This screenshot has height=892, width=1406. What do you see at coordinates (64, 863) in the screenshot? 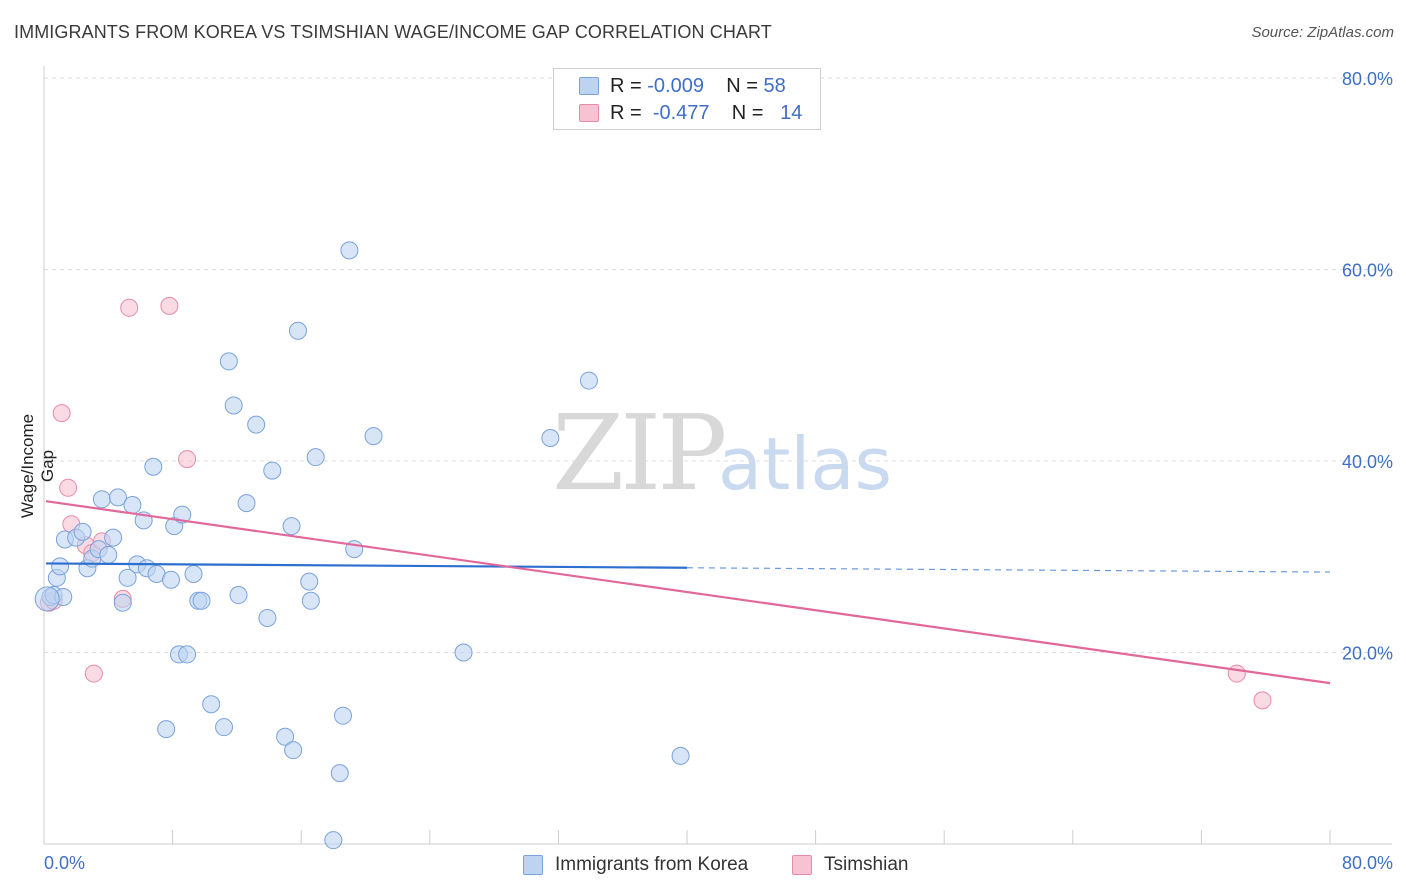
I see `x-tick-label: 0.0%` at bounding box center [64, 863].